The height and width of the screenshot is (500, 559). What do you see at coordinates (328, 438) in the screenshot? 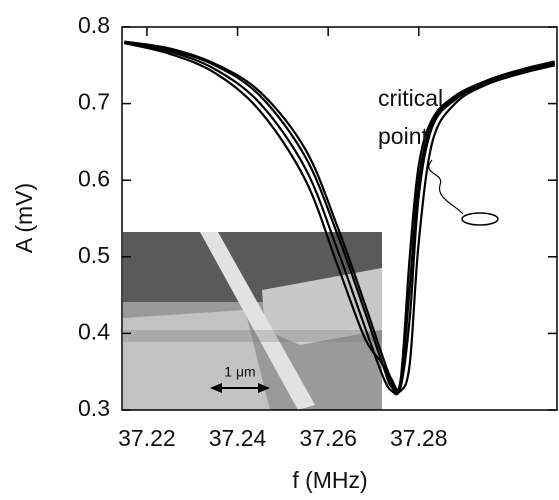
I see `x-tick-label: 37.26` at bounding box center [328, 438].